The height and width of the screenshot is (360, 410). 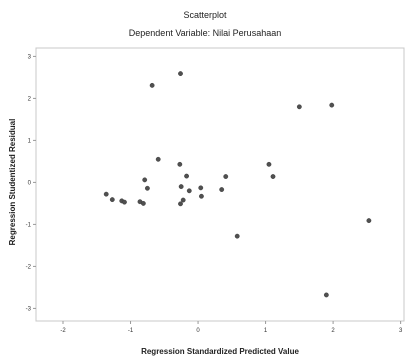 What do you see at coordinates (131, 331) in the screenshot?
I see `x-tick-label: -1` at bounding box center [131, 331].